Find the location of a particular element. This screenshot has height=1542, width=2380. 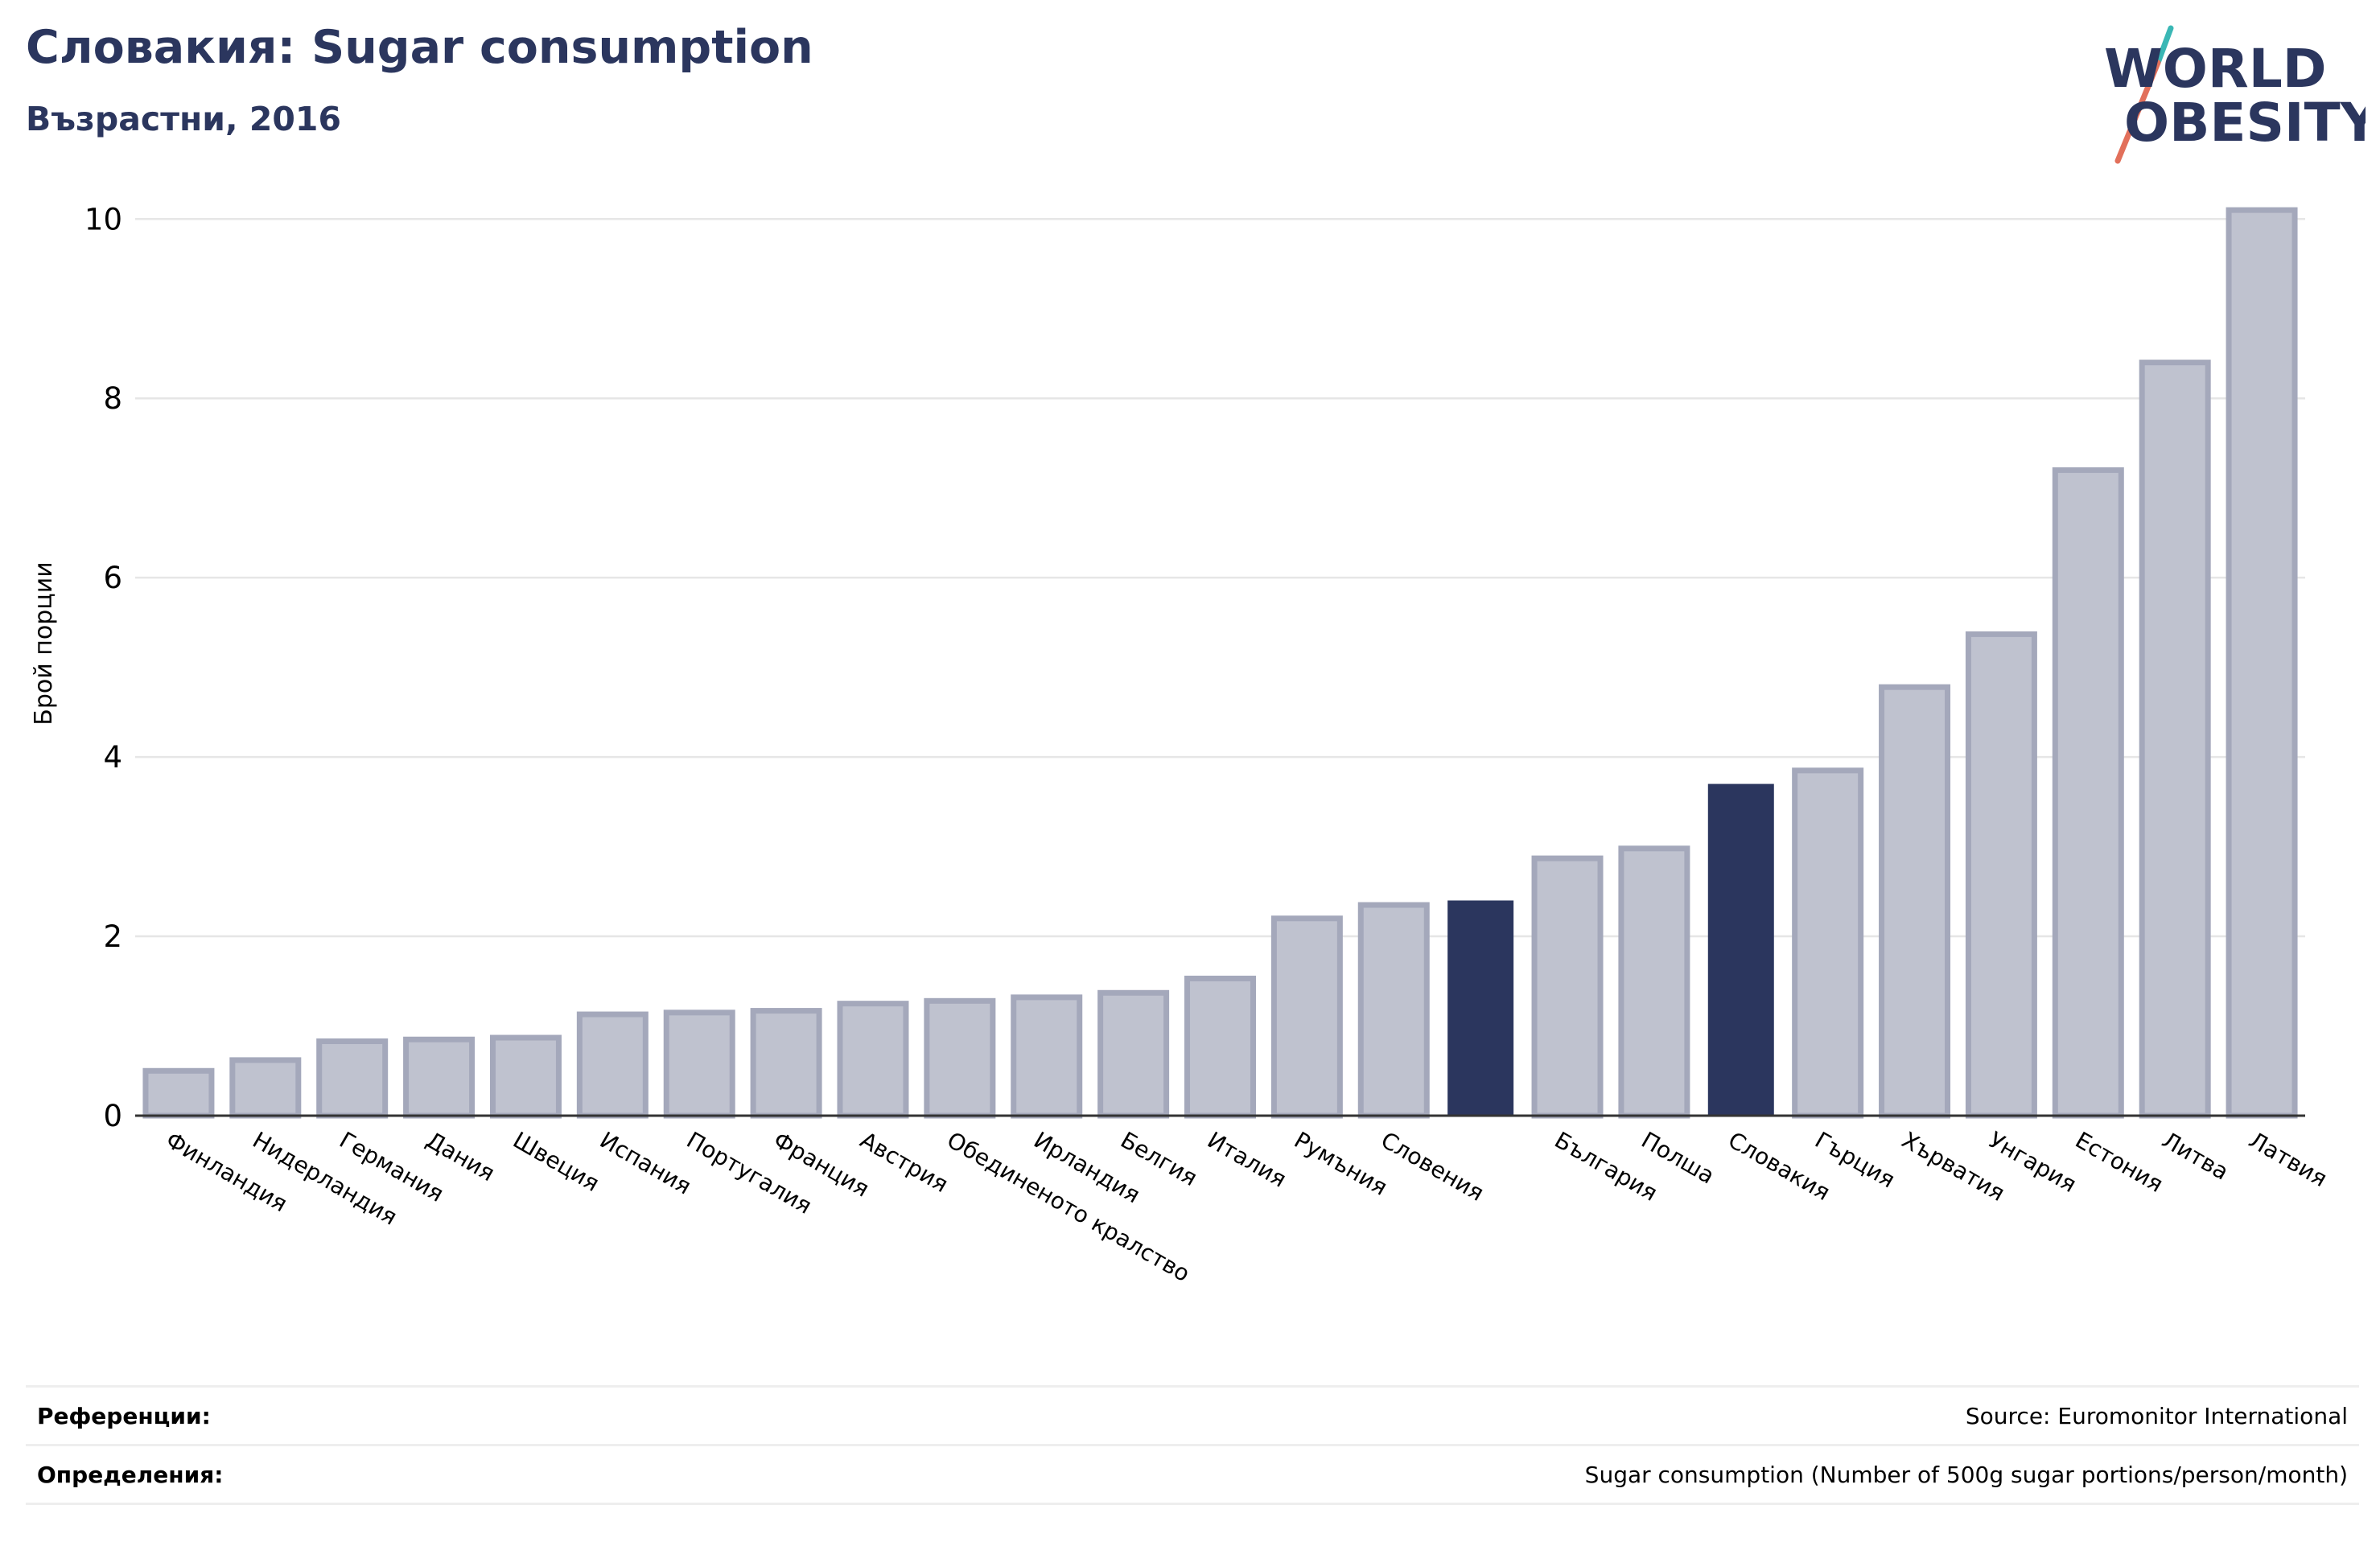

logo-line1: WORLD is located at coordinates (2215, 69).